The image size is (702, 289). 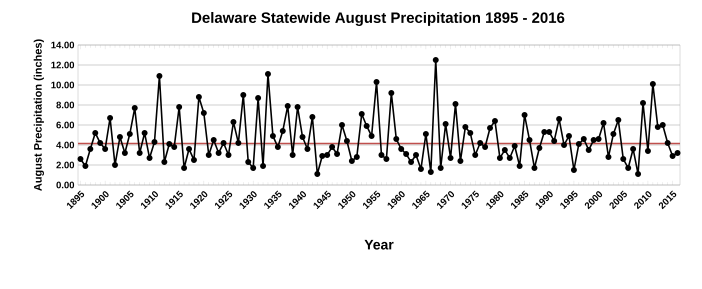 What do you see at coordinates (62, 45) in the screenshot?
I see `y-tick-label: 14.00` at bounding box center [62, 45].